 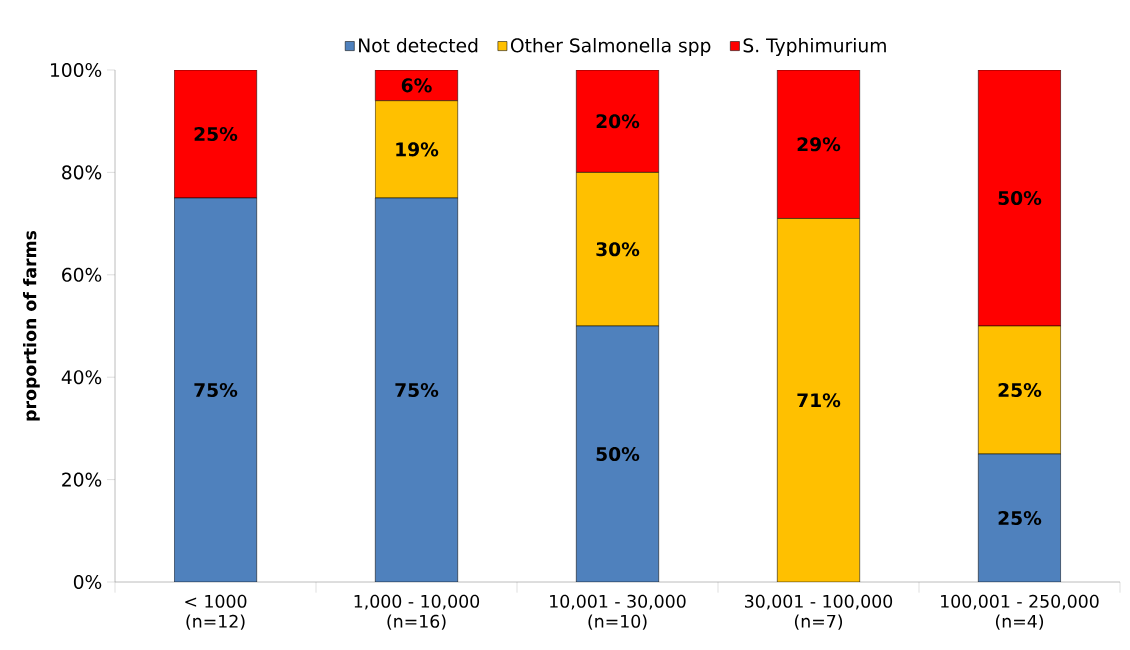 What do you see at coordinates (82, 479) in the screenshot?
I see `y-tick-label: 20%` at bounding box center [82, 479].